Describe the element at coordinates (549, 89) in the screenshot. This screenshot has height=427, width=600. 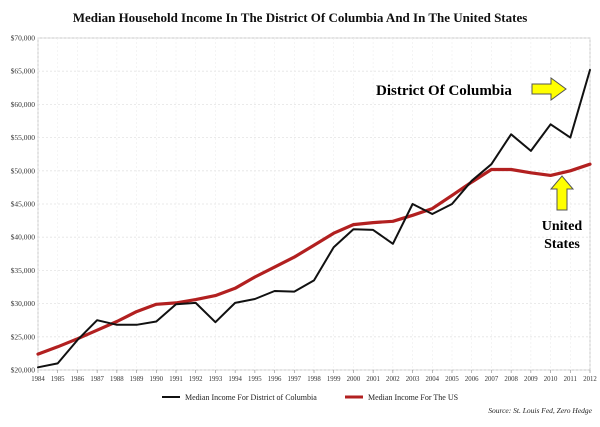
I see `arrow-right-icon` at that location.